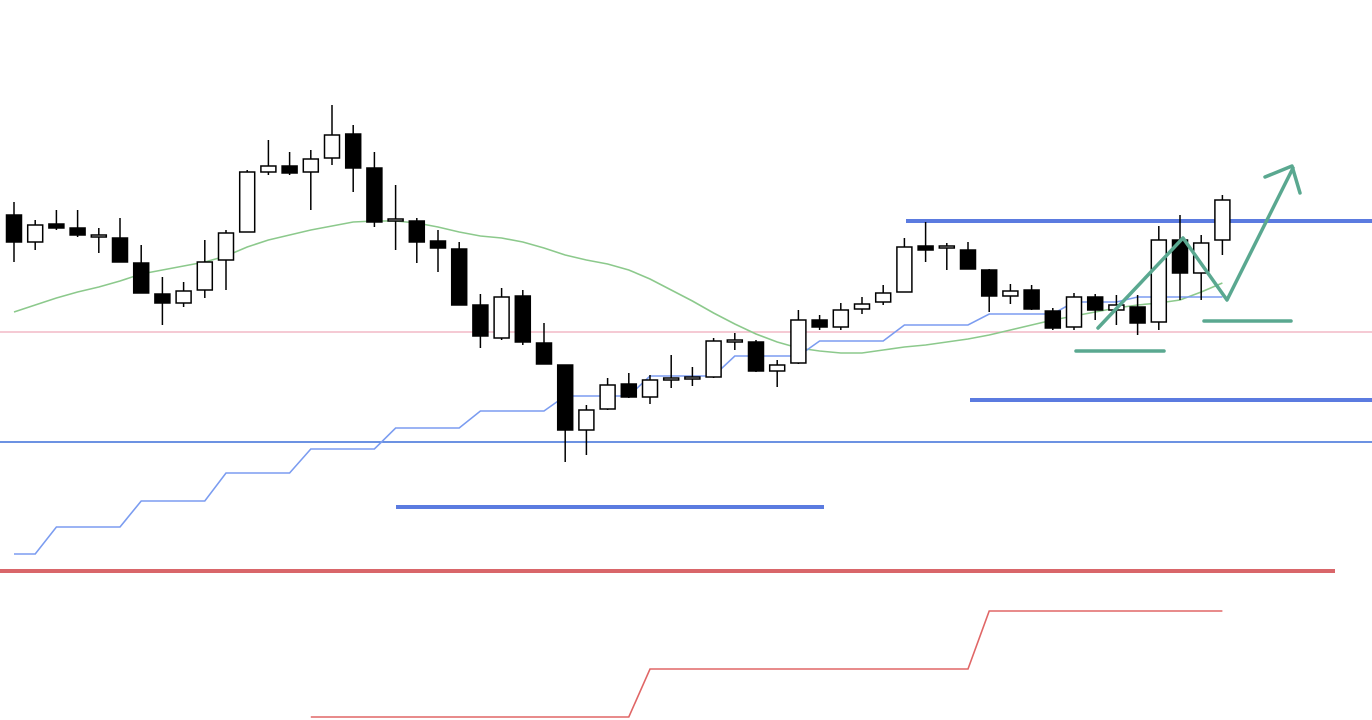 The image size is (1372, 720). I want to click on drawing, so click(1188, 258).